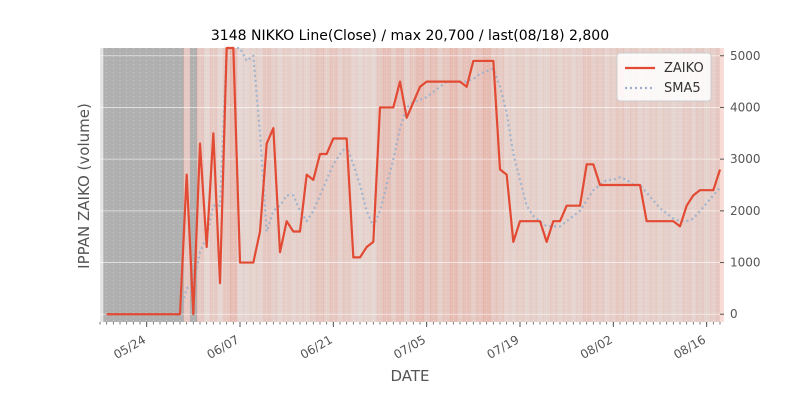 Image resolution: width=800 pixels, height=400 pixels. Describe the element at coordinates (689, 346) in the screenshot. I see `x-tick-label: 08/16` at that location.